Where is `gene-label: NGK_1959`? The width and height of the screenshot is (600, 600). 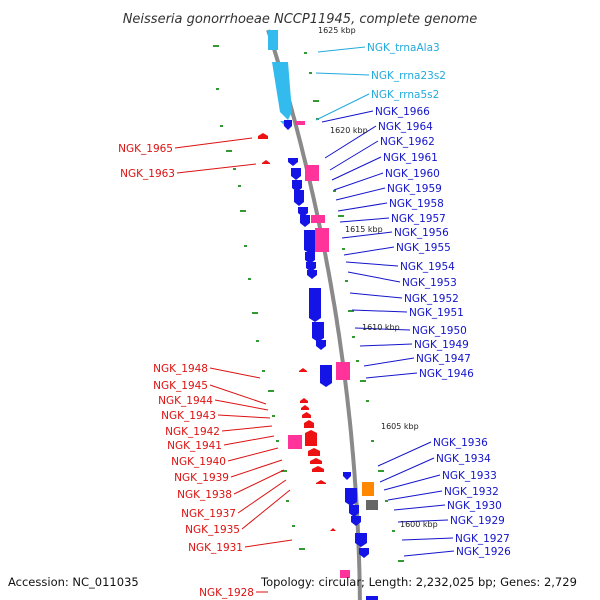 gene-label: NGK_1959 is located at coordinates (414, 189).